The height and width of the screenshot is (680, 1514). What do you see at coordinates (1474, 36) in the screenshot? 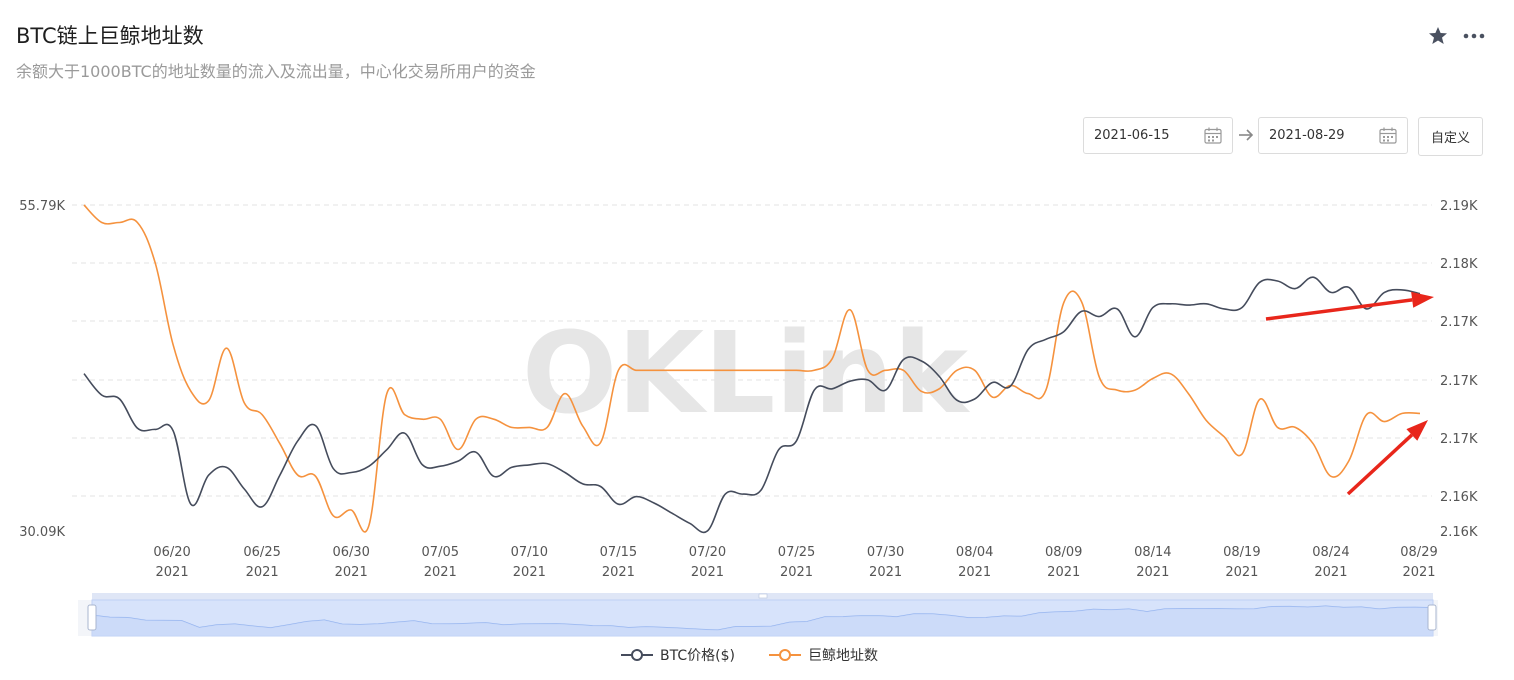
I see `more-icon` at bounding box center [1474, 36].